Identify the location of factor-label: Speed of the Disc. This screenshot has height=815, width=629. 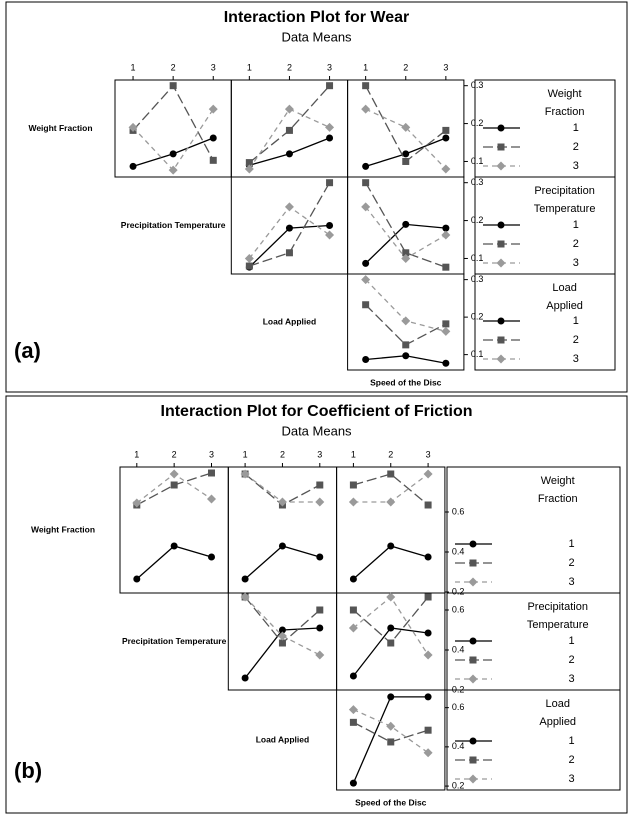
(391, 802).